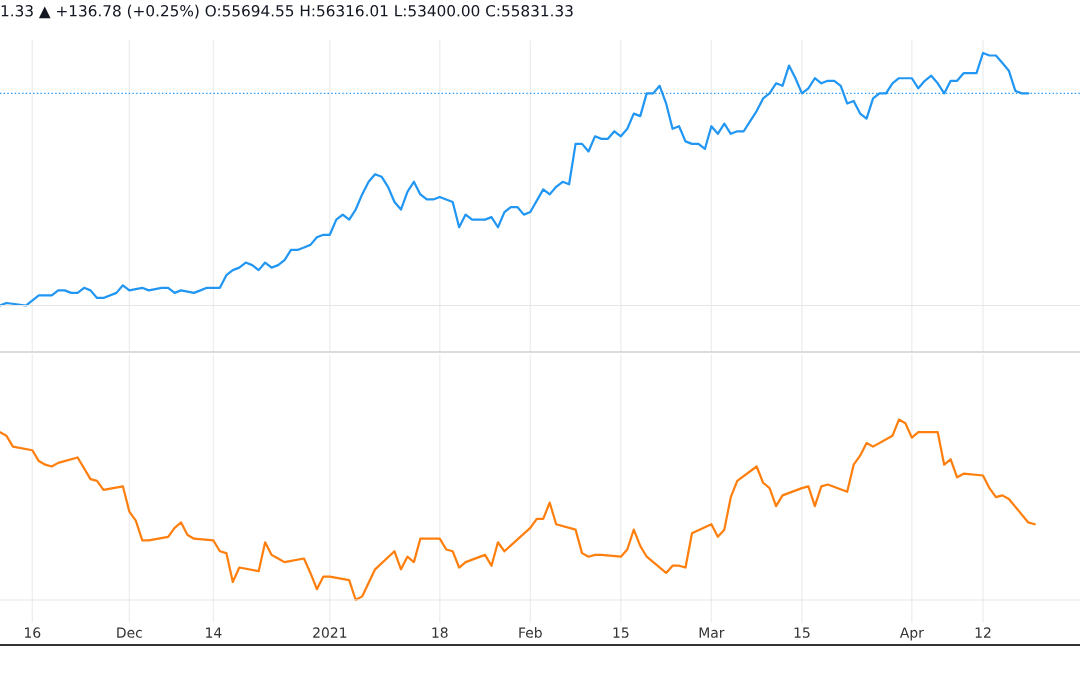 This screenshot has height=675, width=1080. I want to click on x-tick-label: Mar, so click(712, 632).